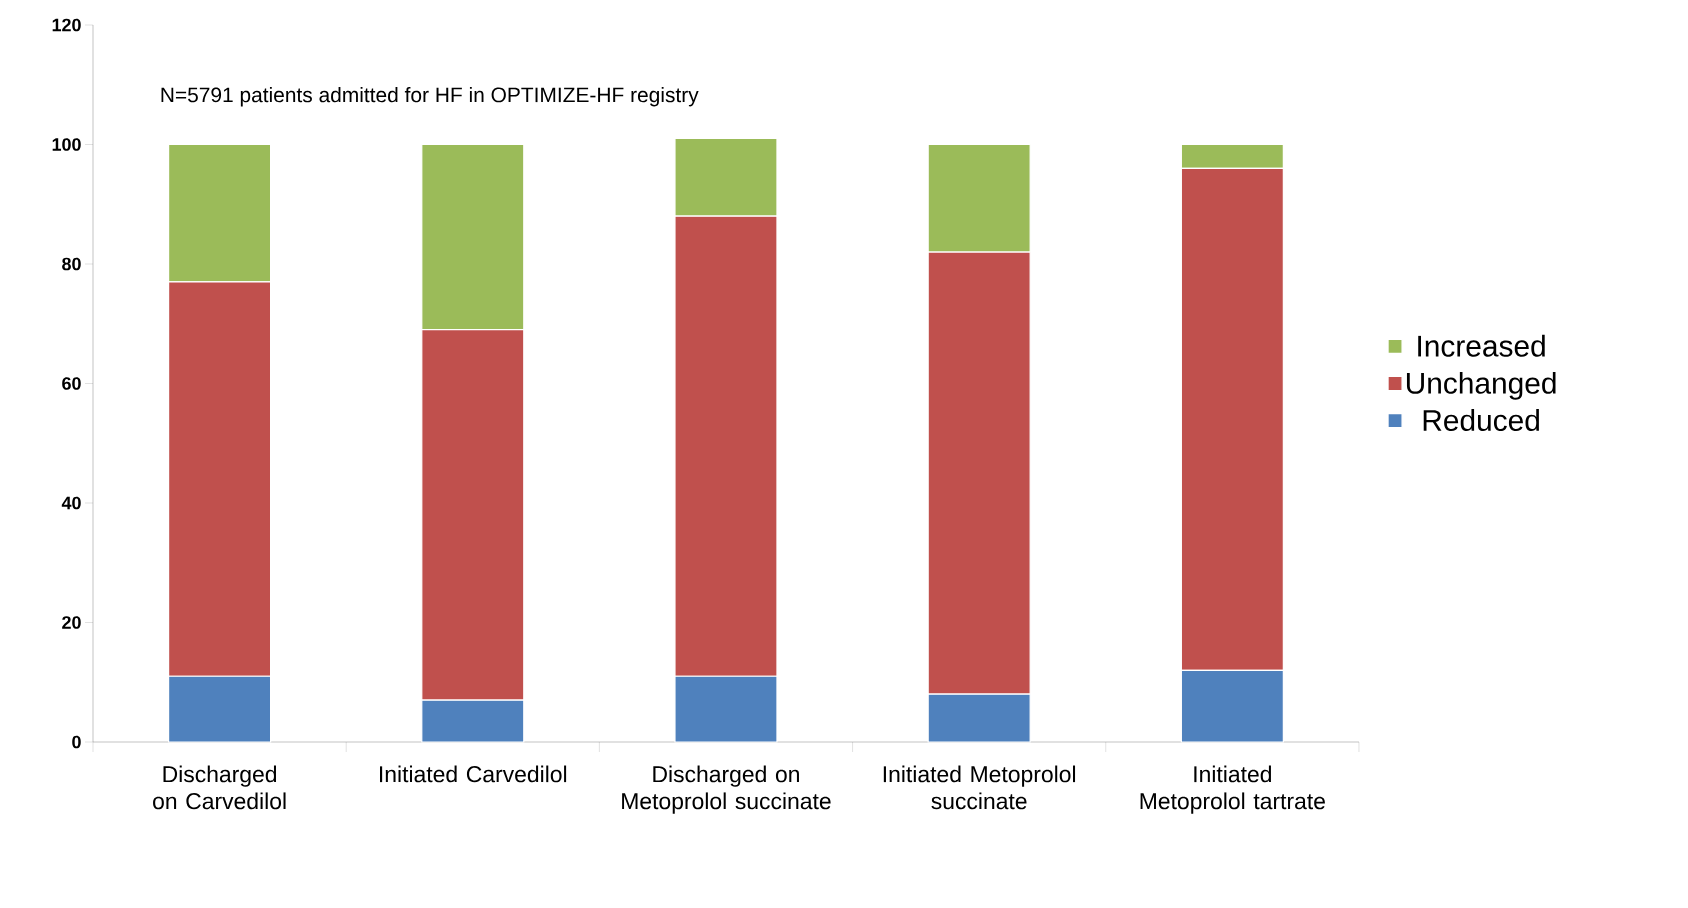  What do you see at coordinates (71, 622) in the screenshot?
I see `y-tick-label: 20` at bounding box center [71, 622].